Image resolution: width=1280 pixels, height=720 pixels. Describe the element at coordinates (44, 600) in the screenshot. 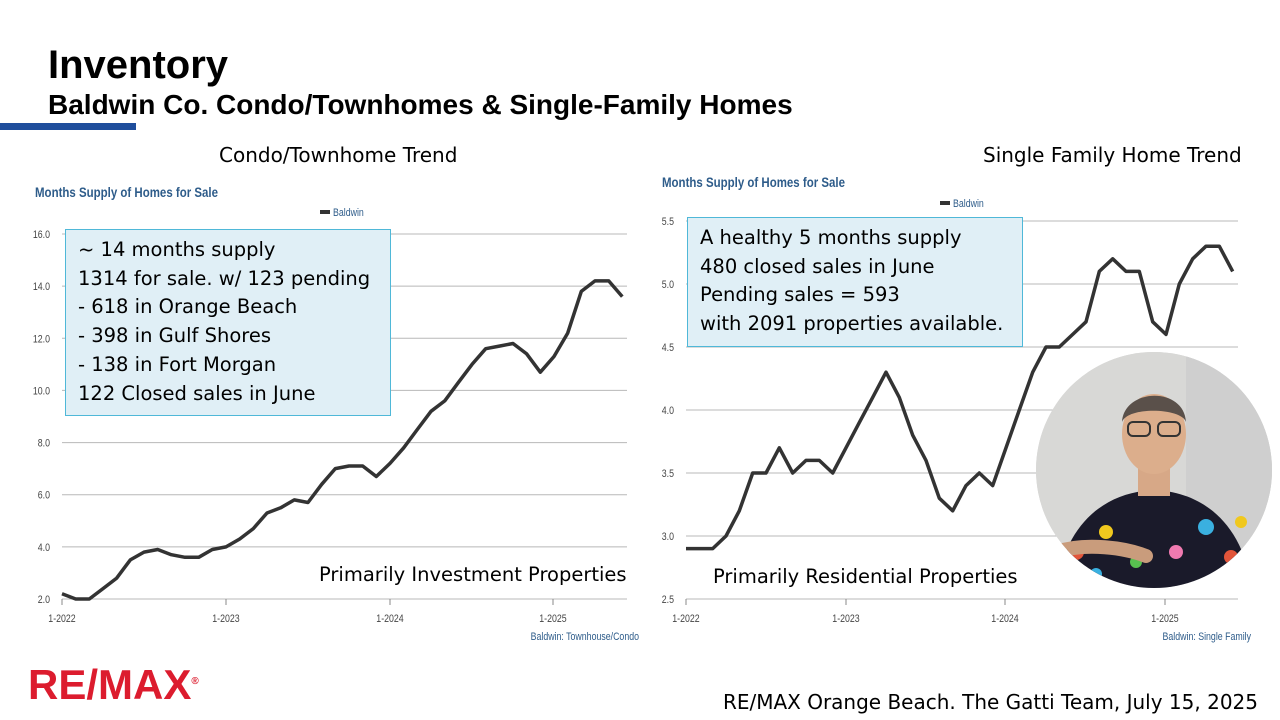

I see `y-tick-label: 2.0` at that location.